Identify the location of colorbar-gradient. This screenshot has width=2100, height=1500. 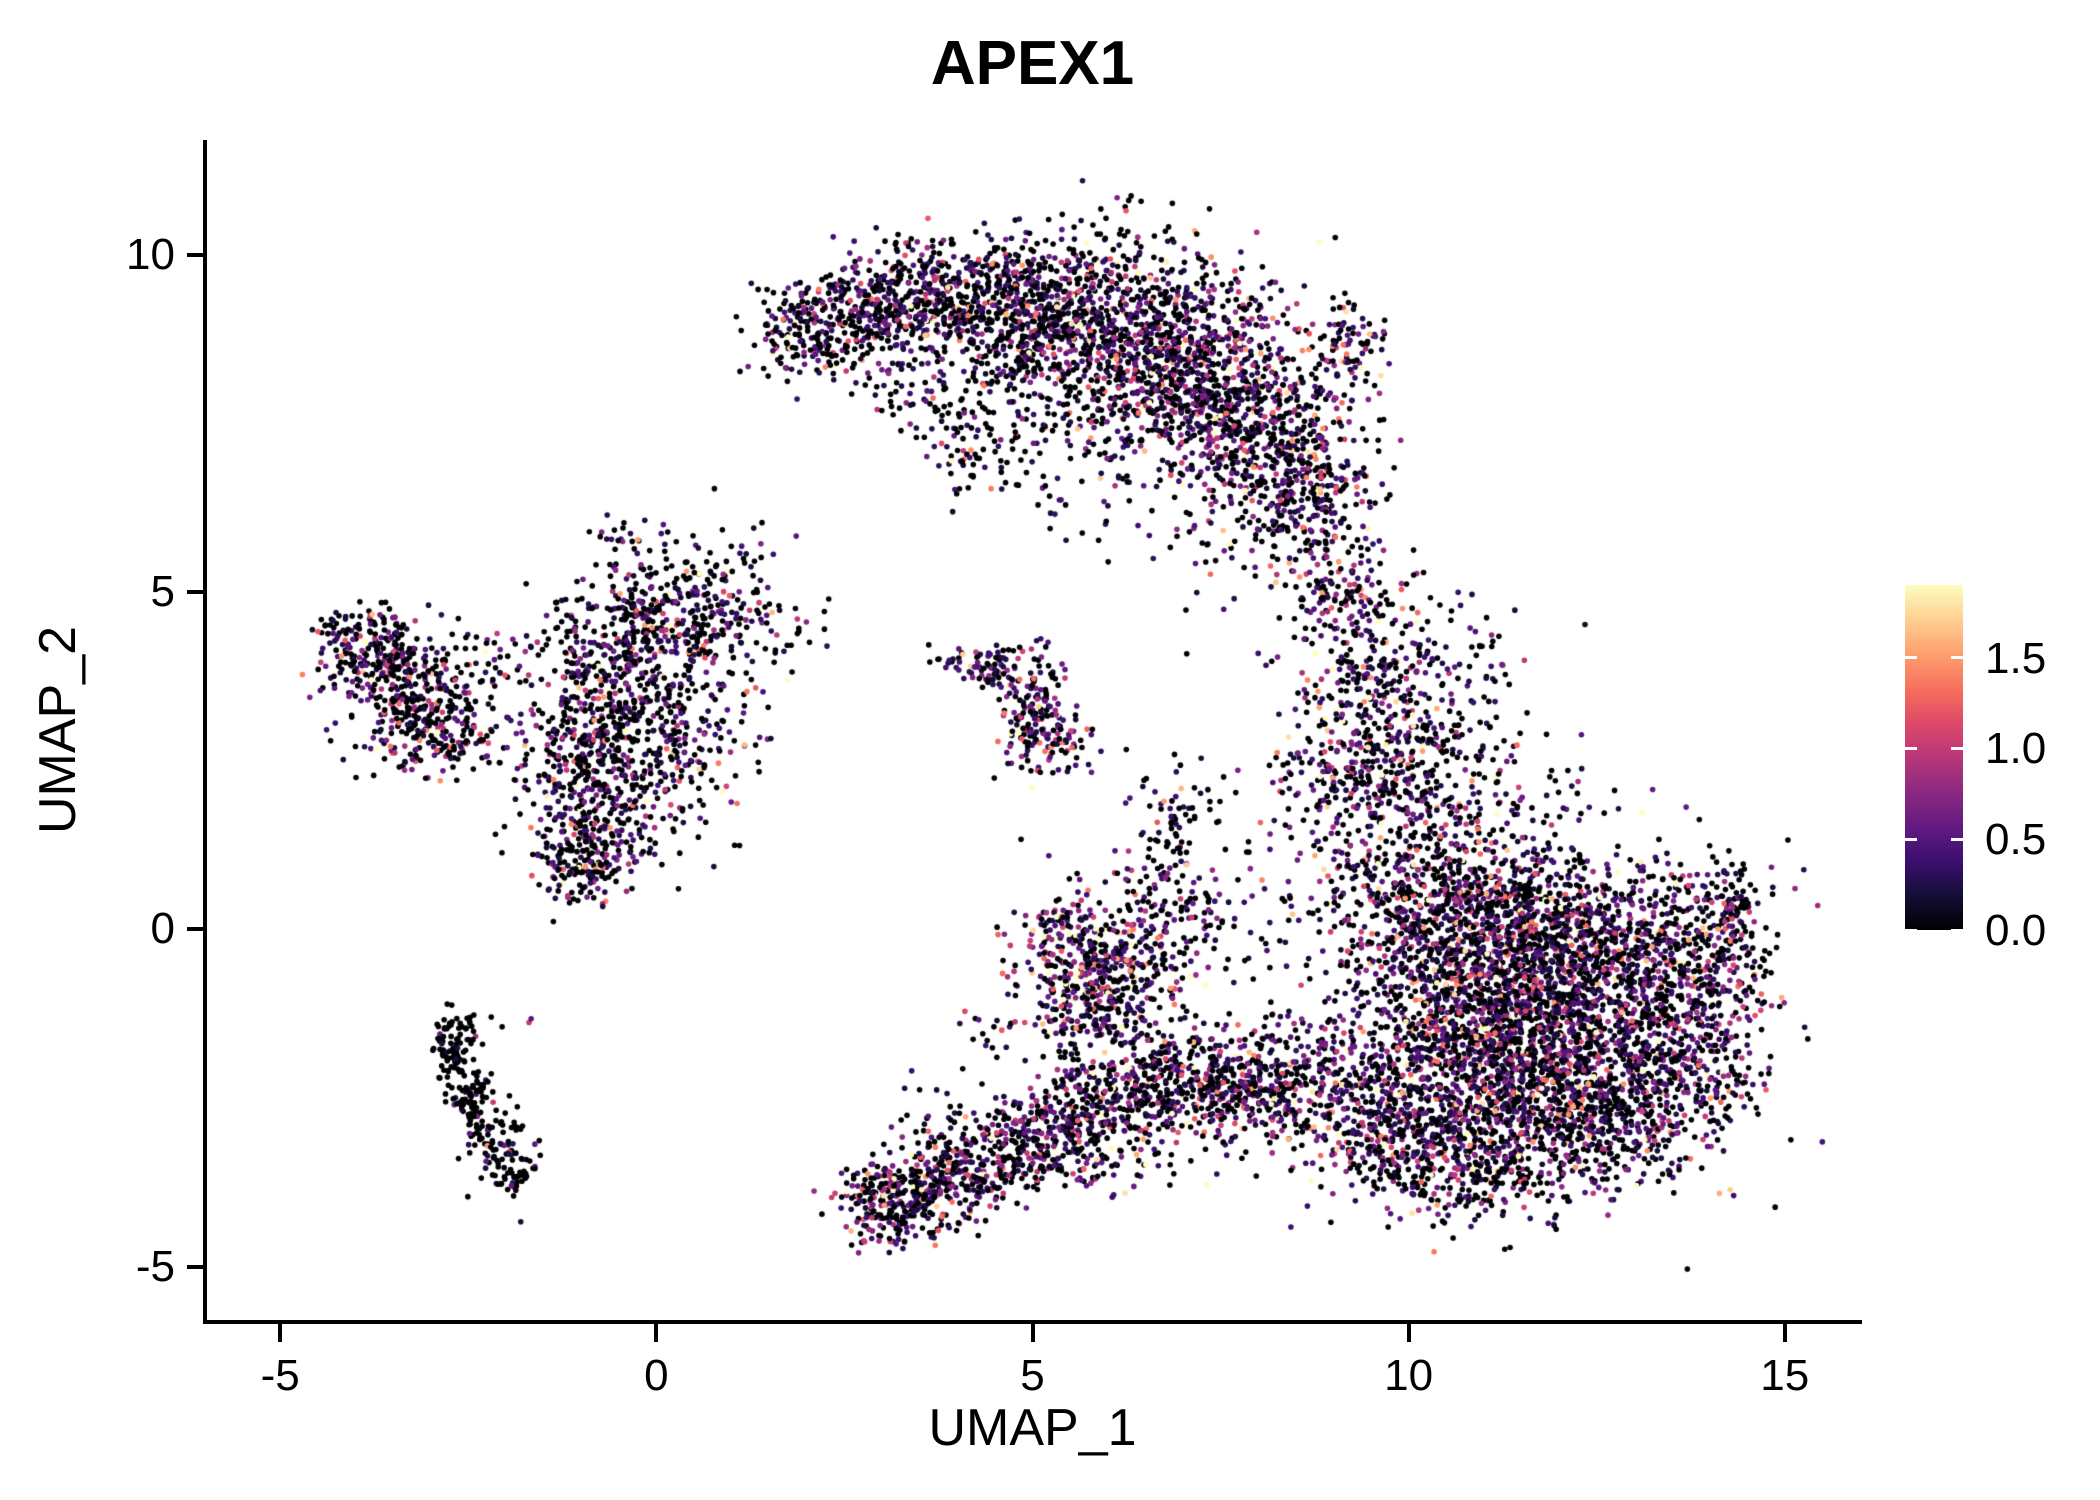
(1934, 757).